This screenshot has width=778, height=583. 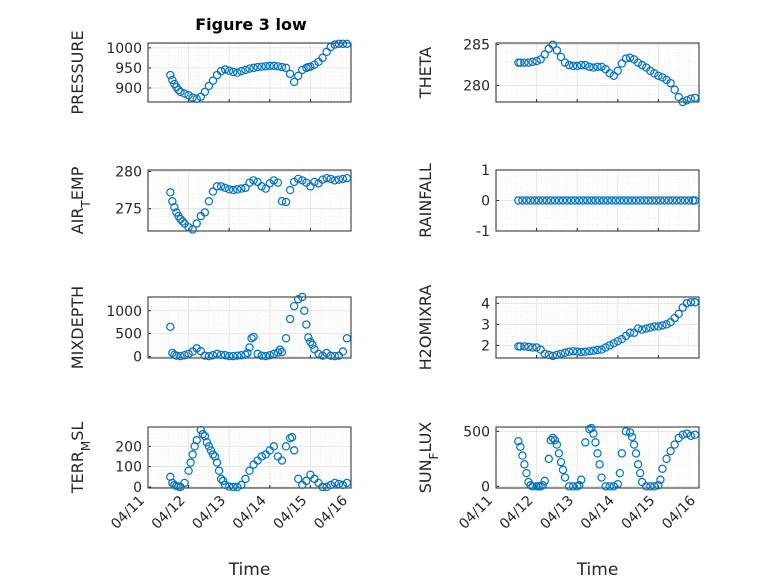 I want to click on y-tick-label: 0, so click(x=137, y=358).